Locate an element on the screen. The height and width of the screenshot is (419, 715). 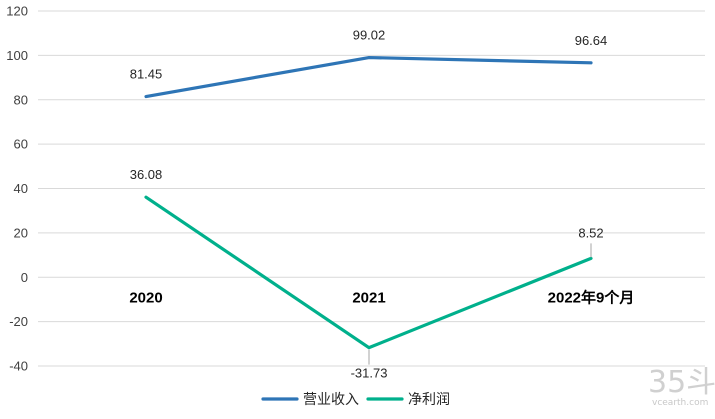
legend-label-2: 净利润 is located at coordinates (429, 400).